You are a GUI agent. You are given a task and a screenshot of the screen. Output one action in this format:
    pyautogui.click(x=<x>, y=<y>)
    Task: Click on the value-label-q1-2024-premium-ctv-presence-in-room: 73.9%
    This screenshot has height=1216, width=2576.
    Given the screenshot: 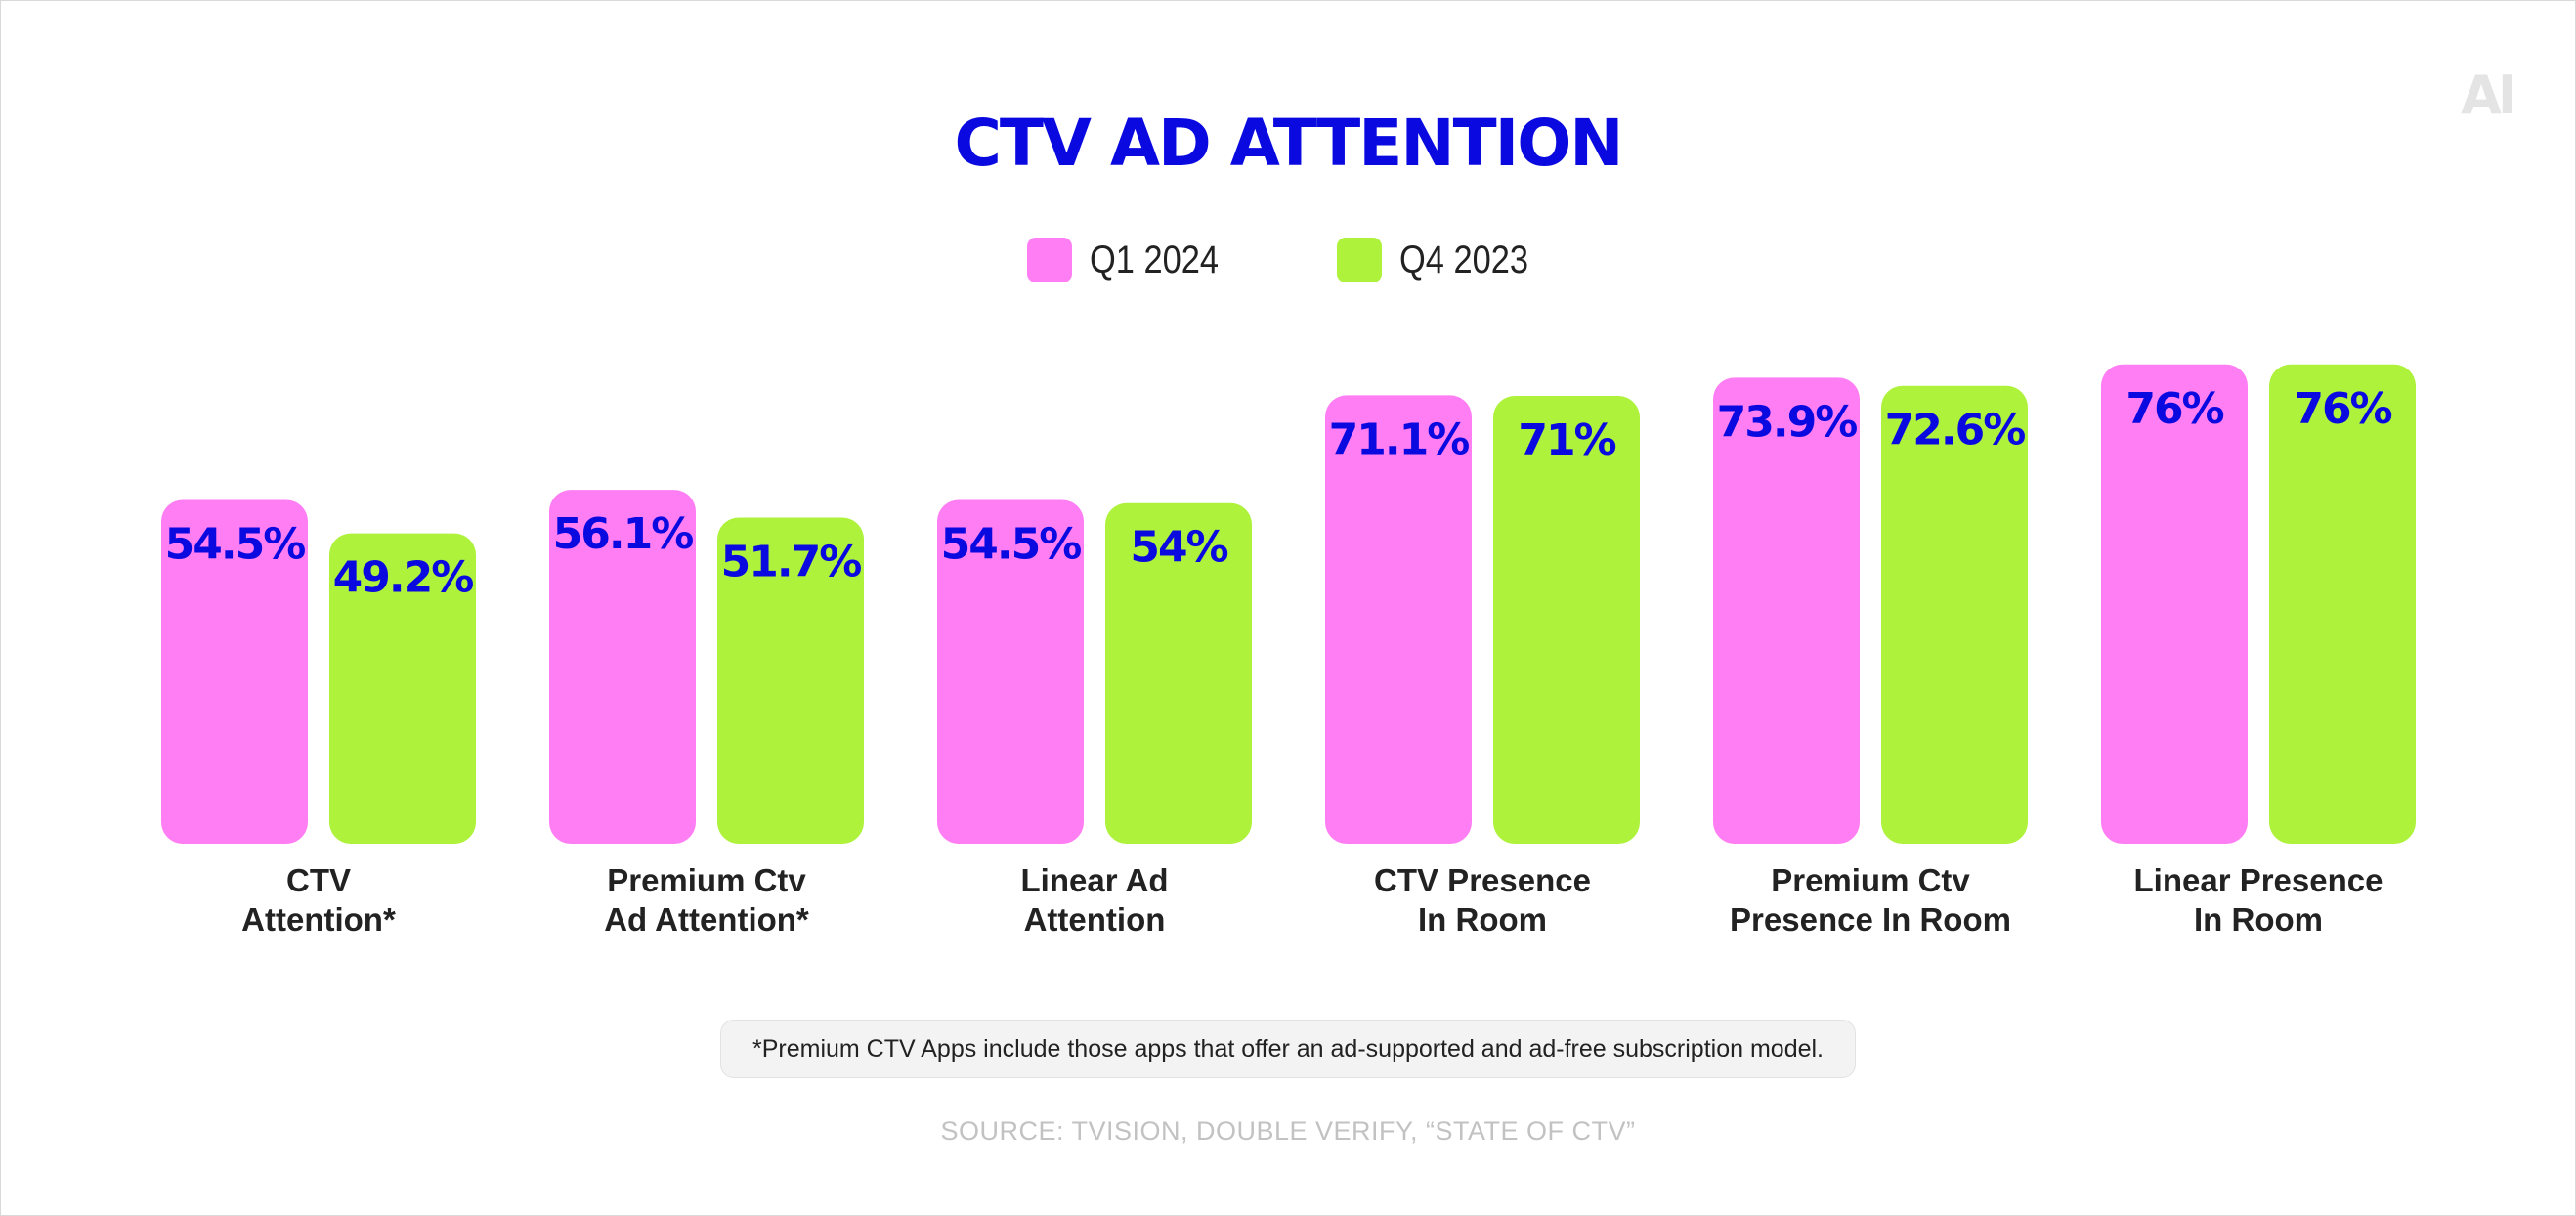 What is the action you would take?
    pyautogui.click(x=1787, y=422)
    